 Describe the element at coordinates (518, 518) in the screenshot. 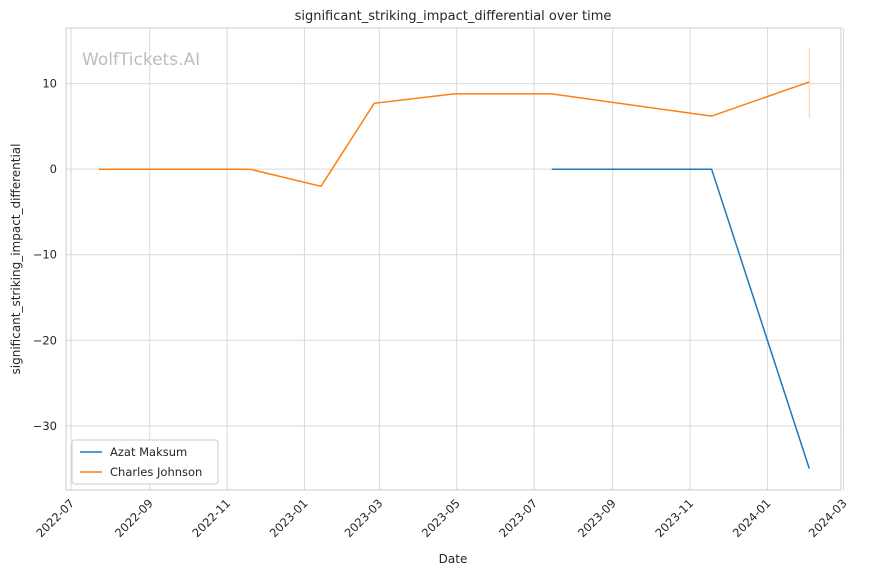

I see `x-tick-label: 2023-07` at that location.